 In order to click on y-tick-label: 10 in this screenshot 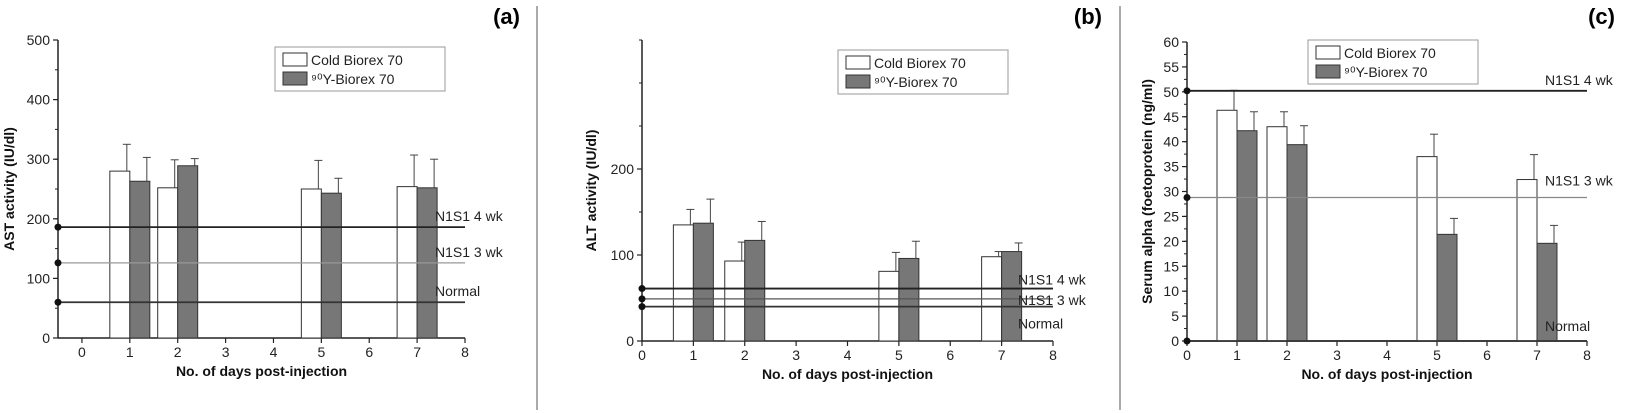, I will do `click(1171, 291)`.